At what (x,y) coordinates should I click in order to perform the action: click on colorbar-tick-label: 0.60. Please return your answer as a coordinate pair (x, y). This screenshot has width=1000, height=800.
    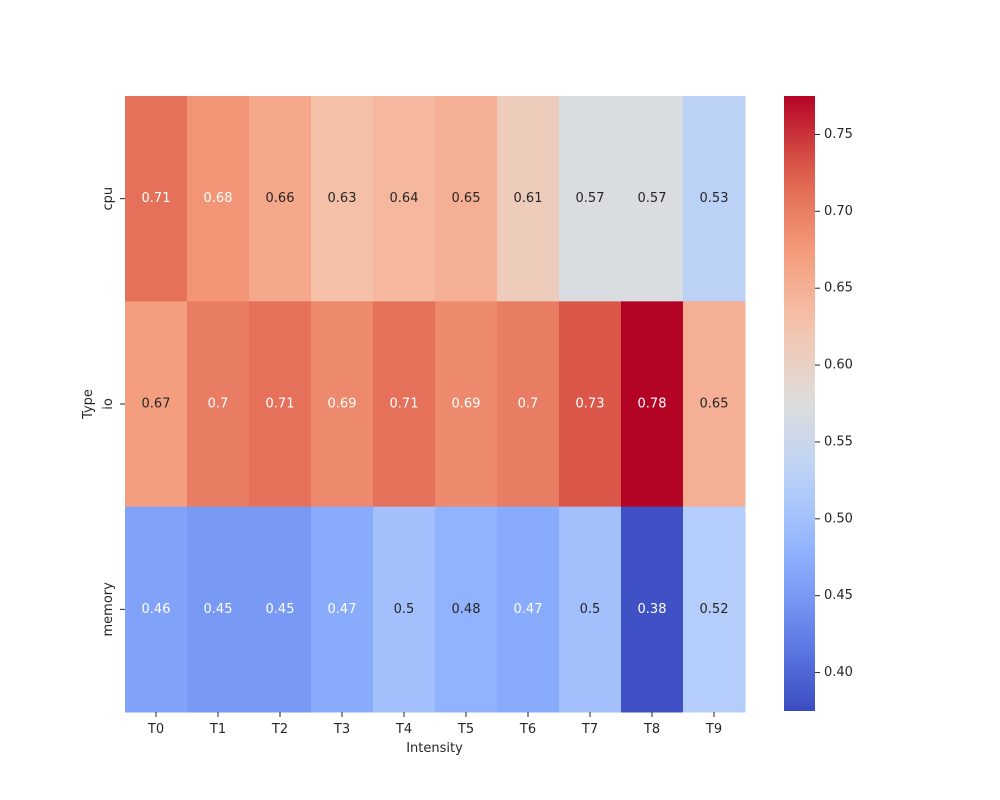
    Looking at the image, I should click on (838, 365).